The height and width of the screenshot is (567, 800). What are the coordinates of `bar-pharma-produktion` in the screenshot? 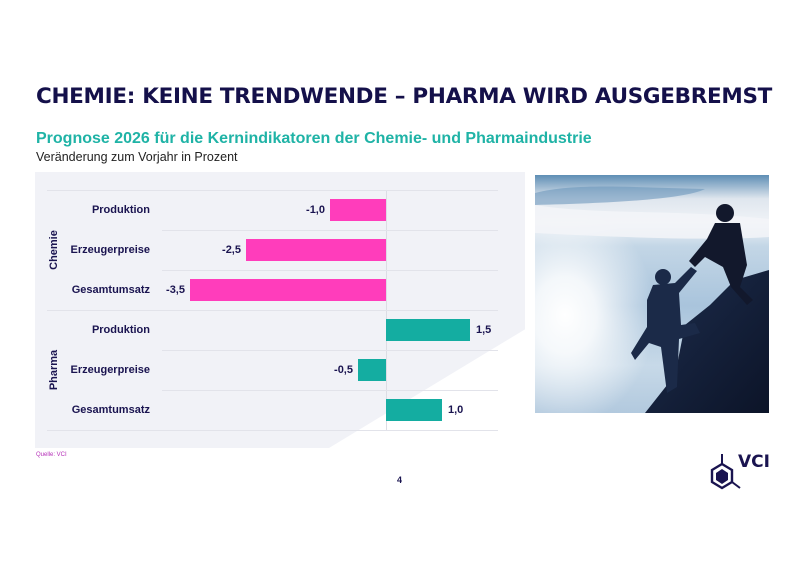 It's located at (428, 330).